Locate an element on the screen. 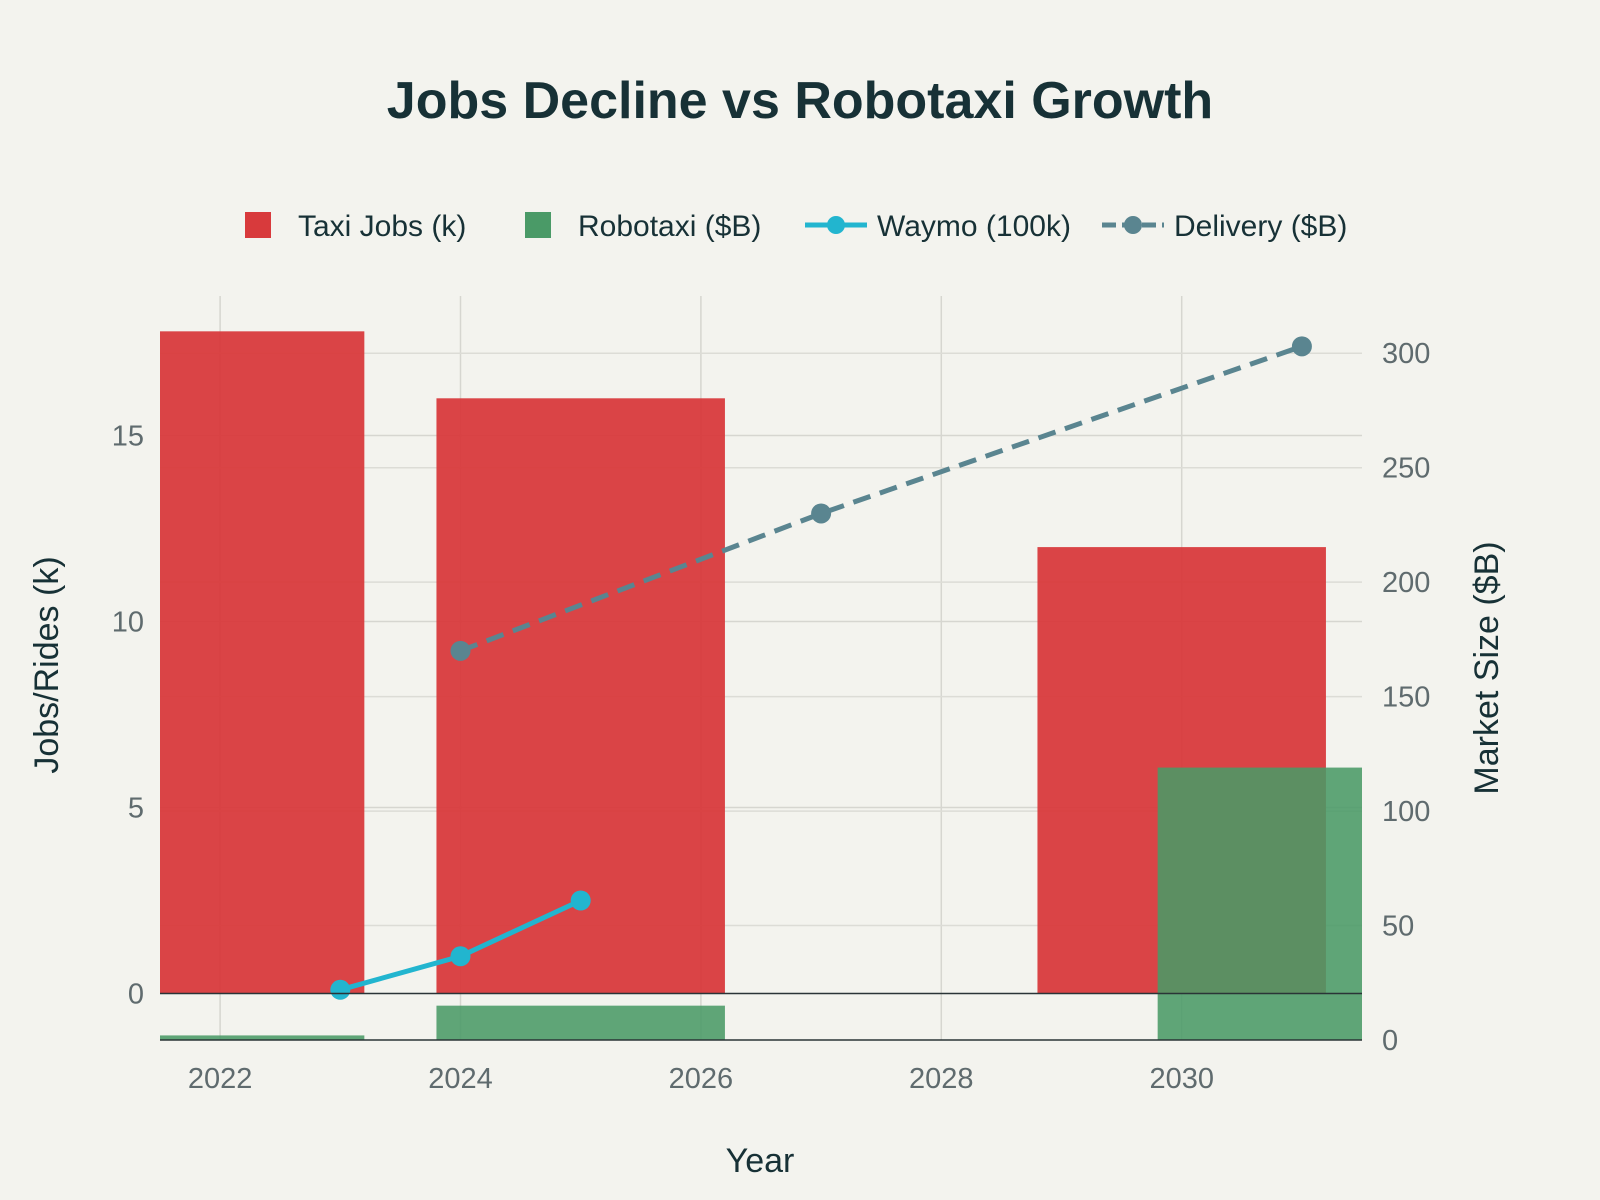 The width and height of the screenshot is (1600, 1200). y-tick-label: 5 is located at coordinates (136, 809).